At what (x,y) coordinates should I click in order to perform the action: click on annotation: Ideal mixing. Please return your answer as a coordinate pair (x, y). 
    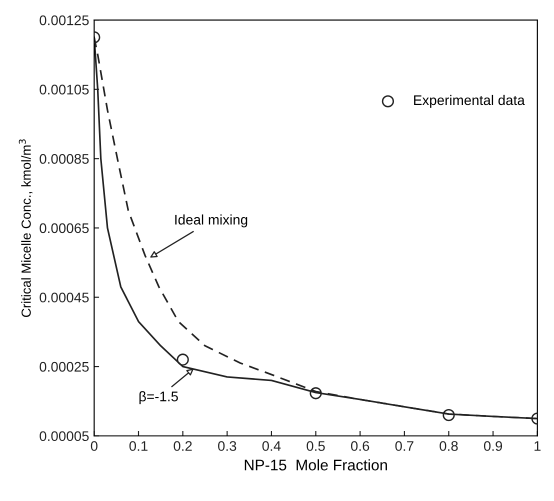
    Looking at the image, I should click on (211, 221).